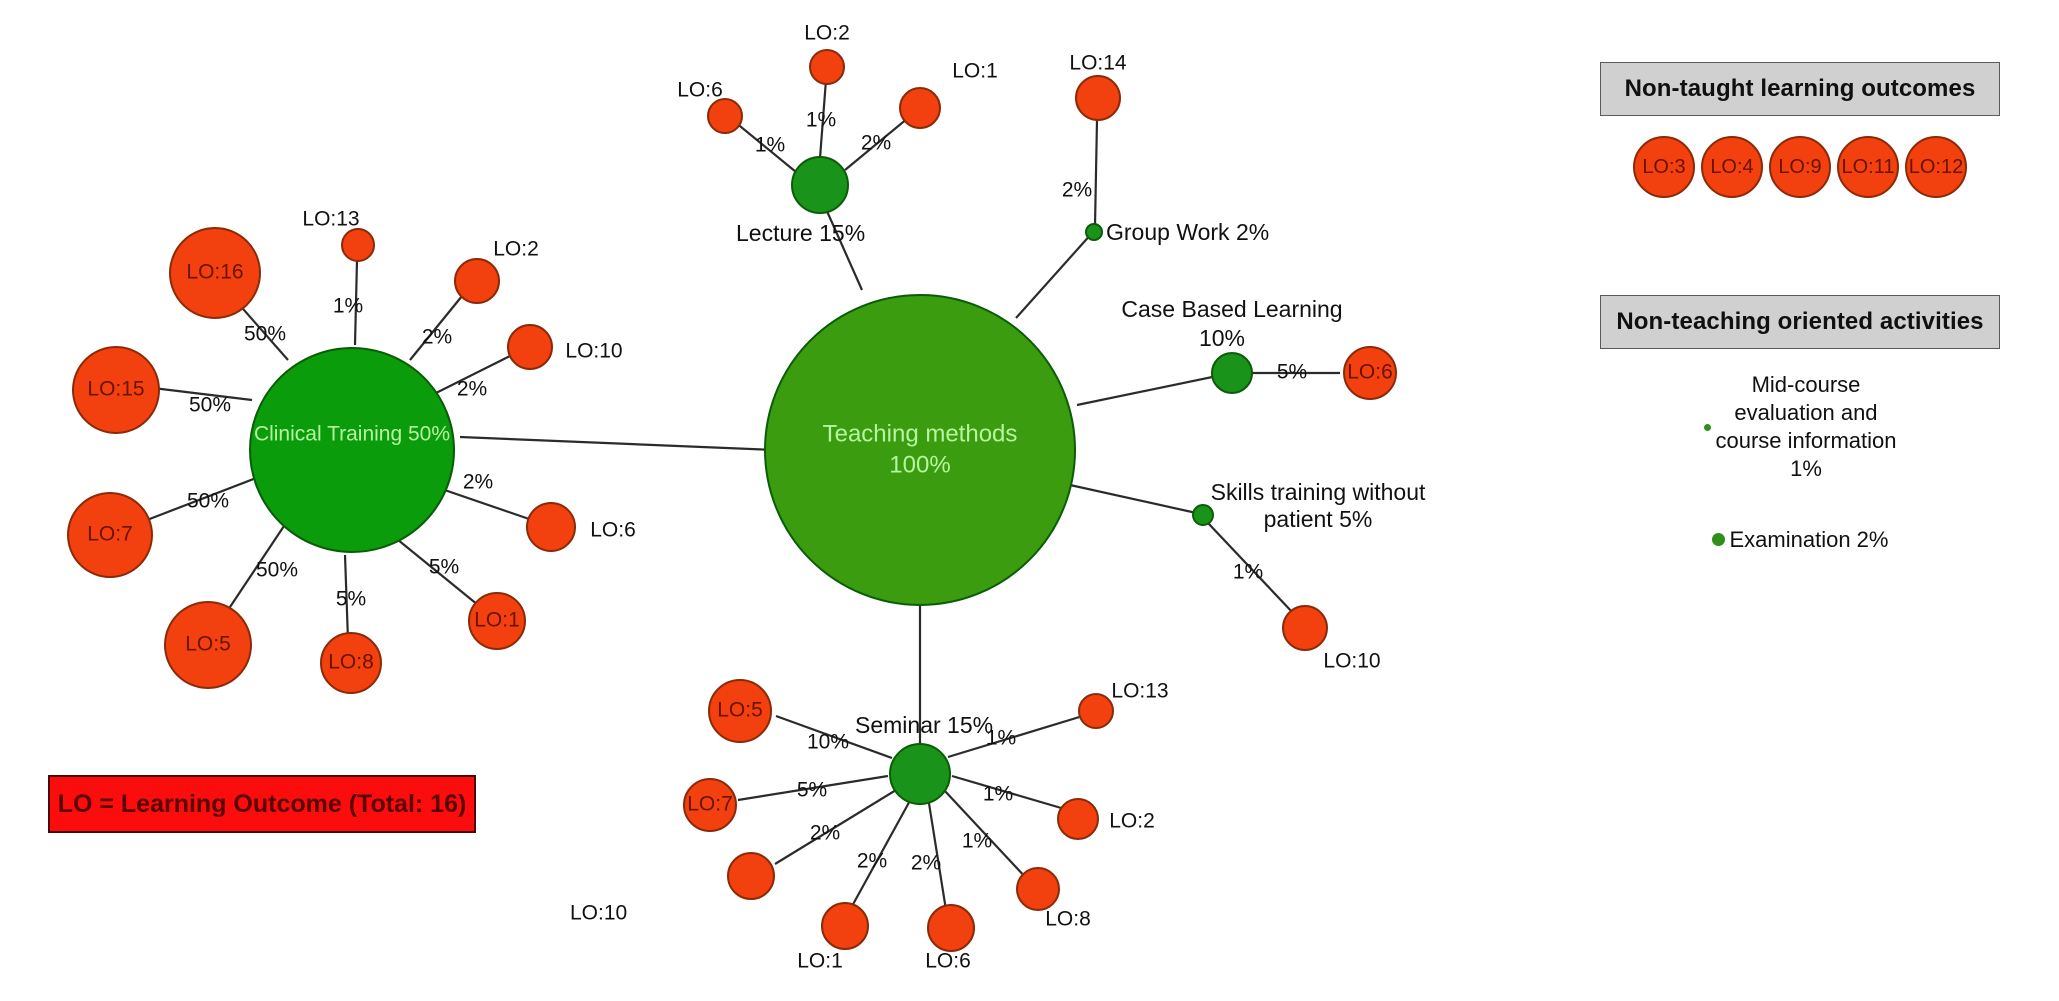 The height and width of the screenshot is (1001, 2059). What do you see at coordinates (516, 249) in the screenshot?
I see `label-clinical-lo2: LO:2` at bounding box center [516, 249].